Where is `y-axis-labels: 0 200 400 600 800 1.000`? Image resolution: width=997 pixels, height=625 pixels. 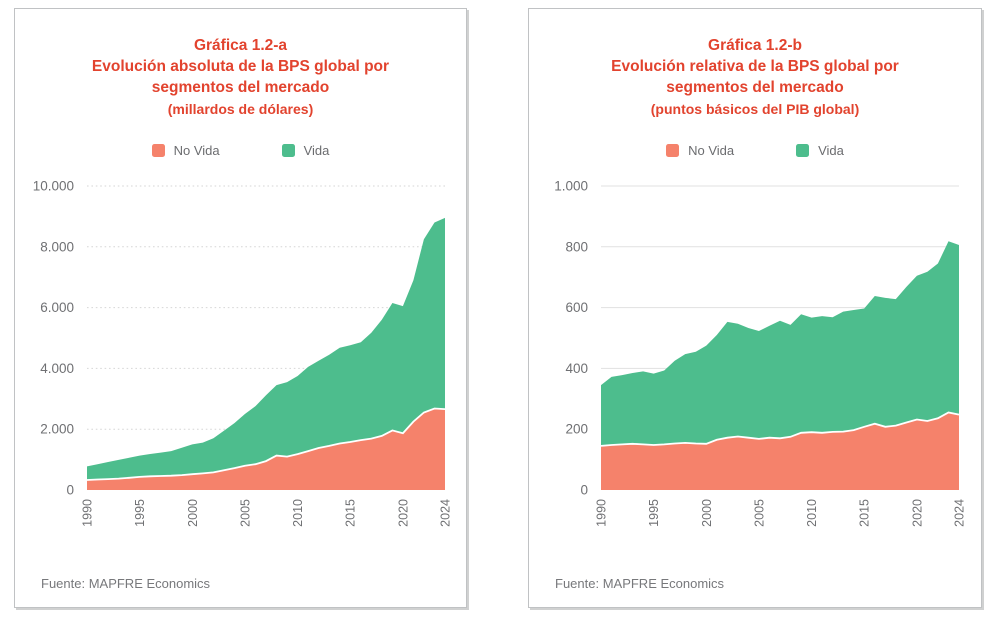
y-axis-labels: 0 200 400 600 800 1.000 is located at coordinates (571, 338).